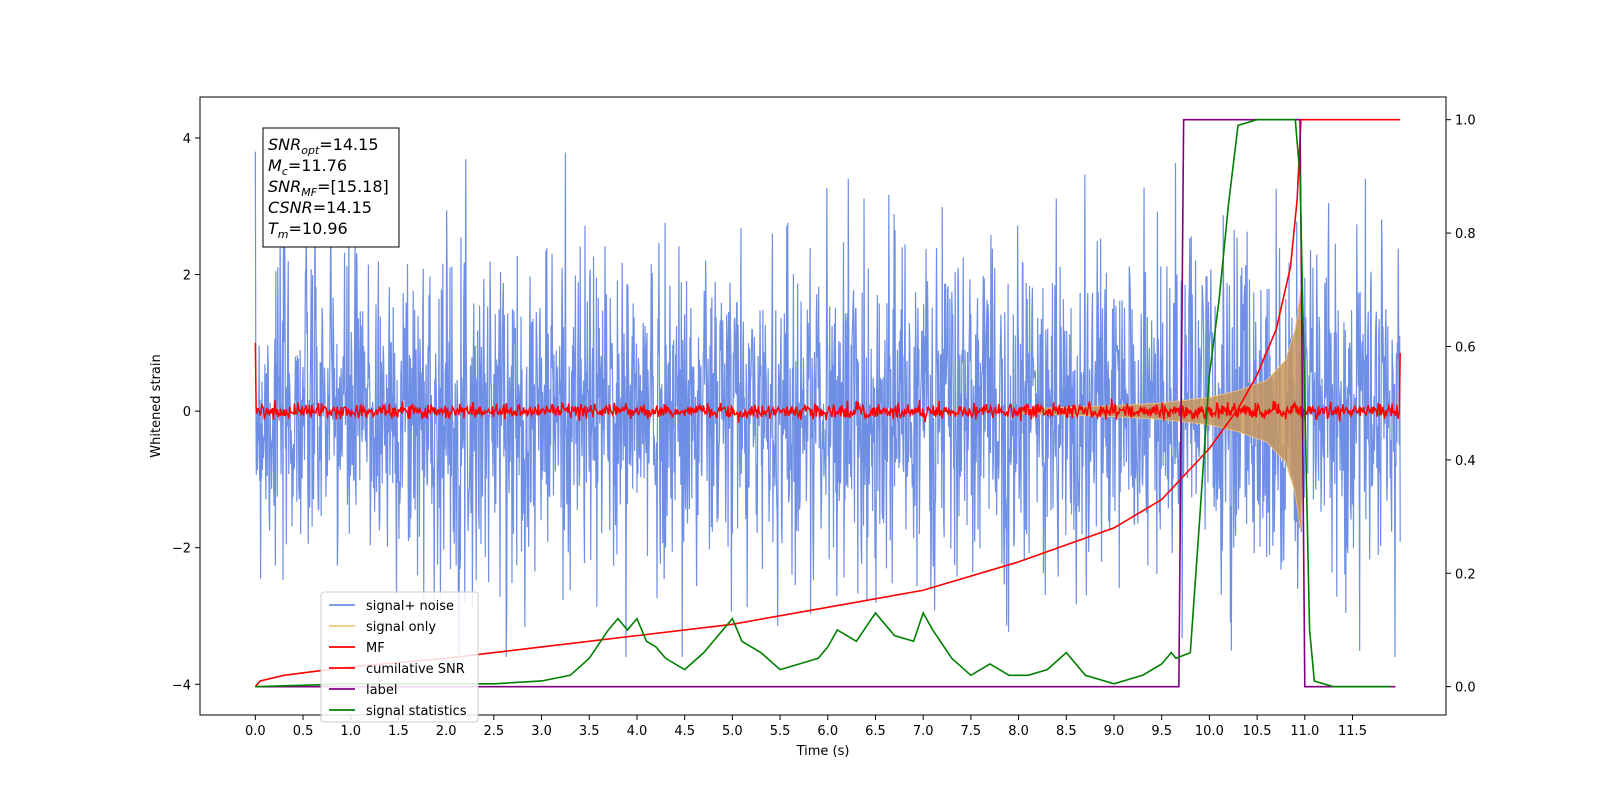  What do you see at coordinates (187, 276) in the screenshot?
I see `y-tick-label: 2` at bounding box center [187, 276].